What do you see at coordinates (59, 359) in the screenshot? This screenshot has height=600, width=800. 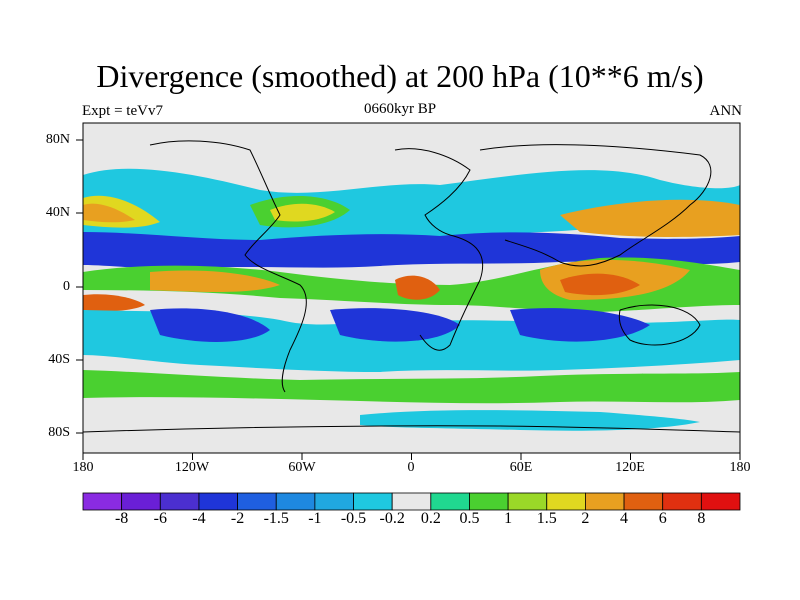 I see `y-tick-40s: 40S` at bounding box center [59, 359].